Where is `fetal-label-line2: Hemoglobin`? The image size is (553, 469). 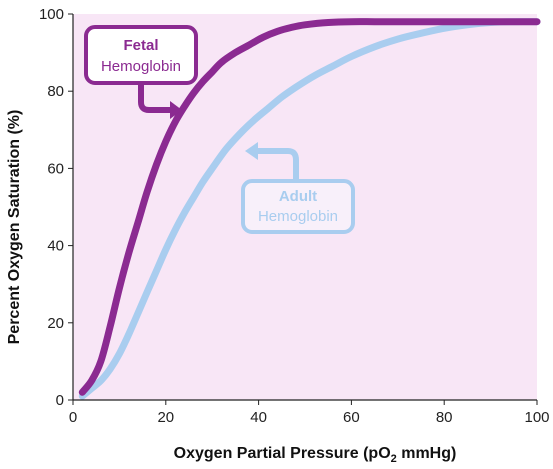 fetal-label-line2: Hemoglobin is located at coordinates (141, 66).